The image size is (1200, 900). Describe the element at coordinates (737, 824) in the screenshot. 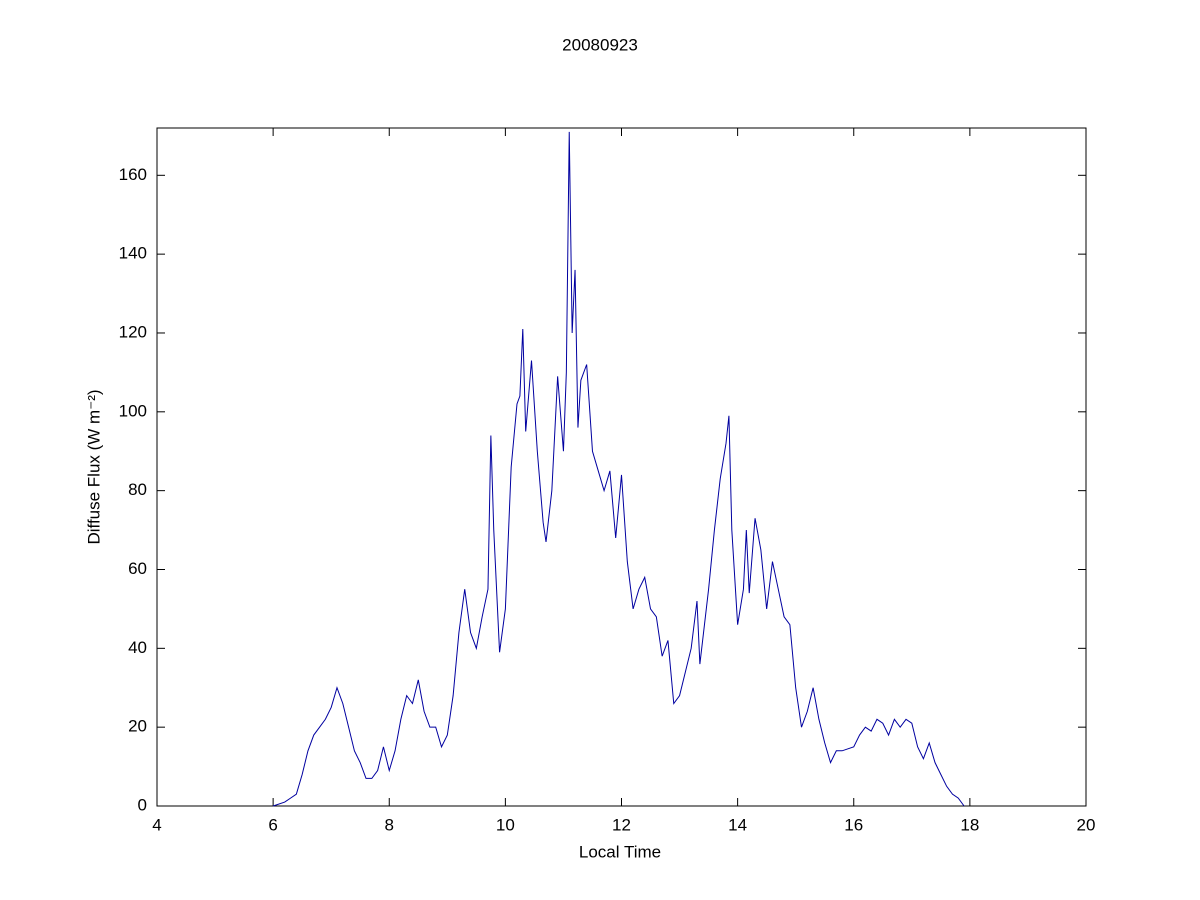

I see `x-tick-label: 14` at that location.